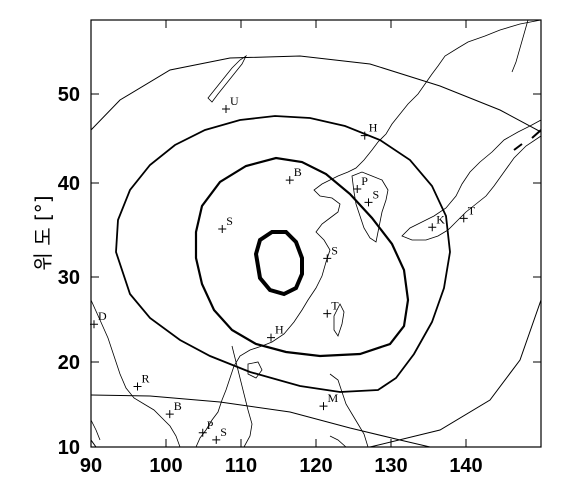 The height and width of the screenshot is (484, 583). Describe the element at coordinates (440, 219) in the screenshot. I see `station-label: K` at that location.